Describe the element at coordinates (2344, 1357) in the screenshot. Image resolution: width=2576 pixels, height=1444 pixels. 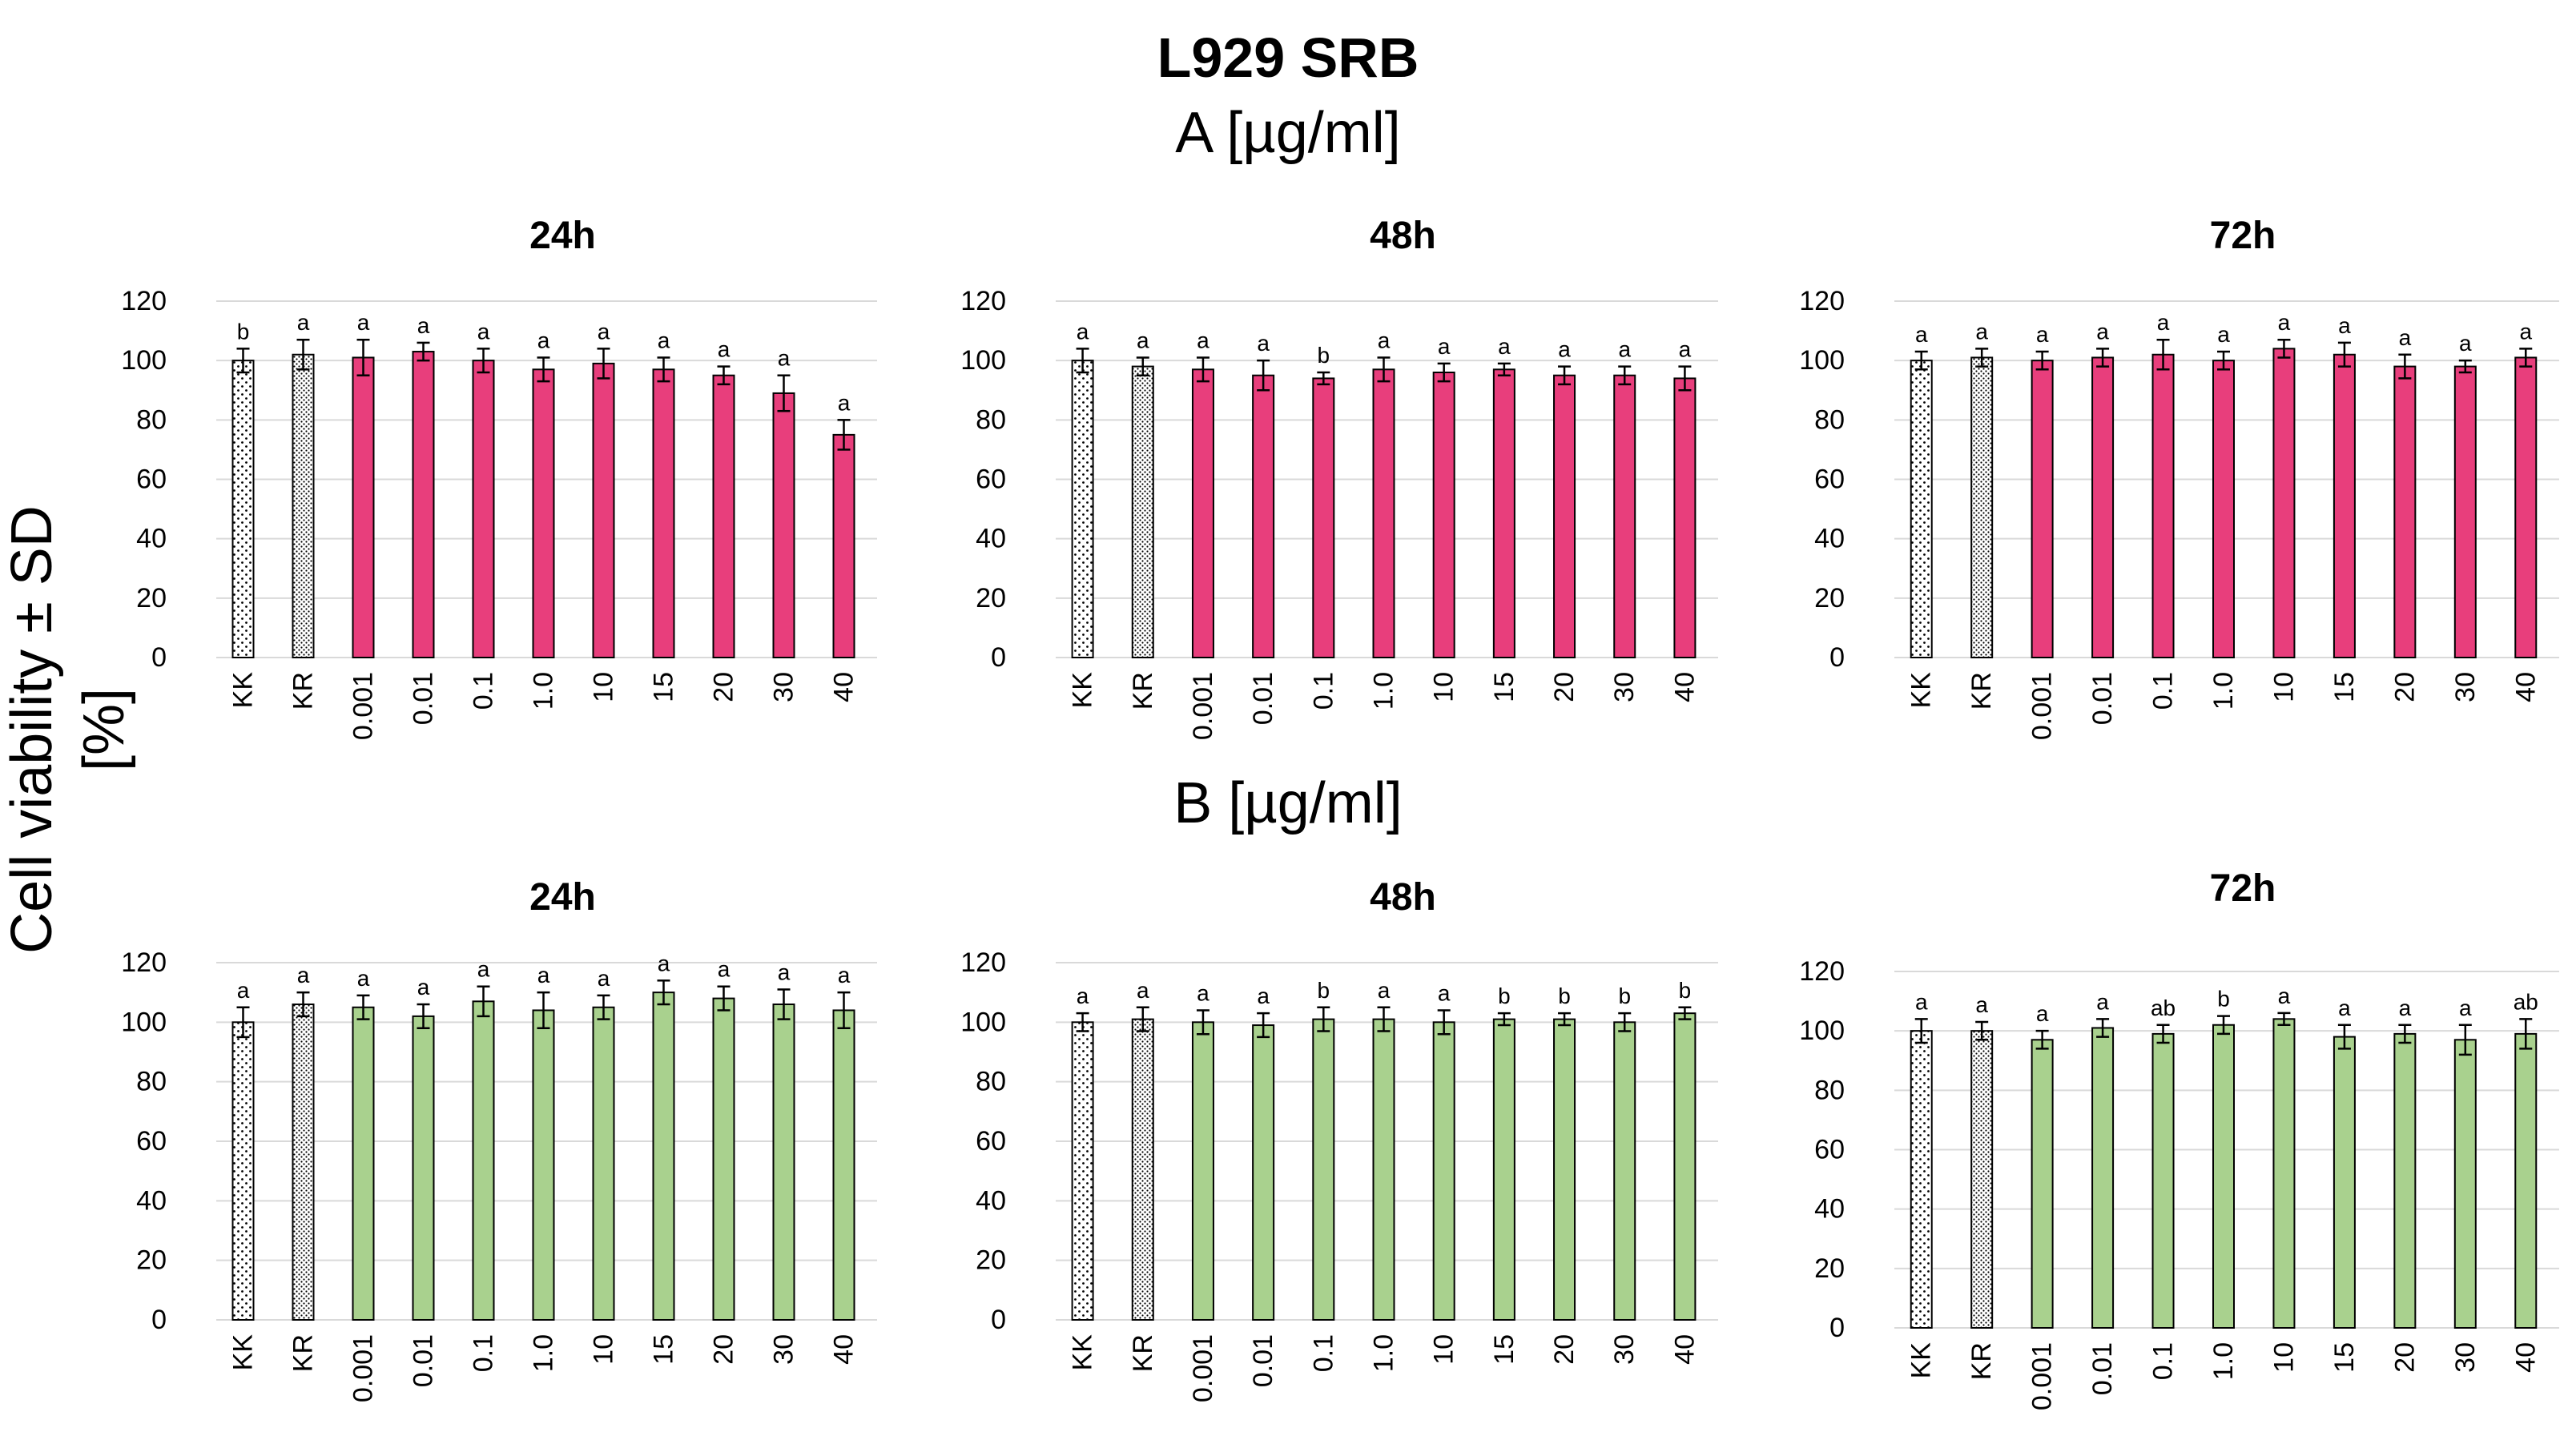
I see `x-tick-label: 15` at that location.